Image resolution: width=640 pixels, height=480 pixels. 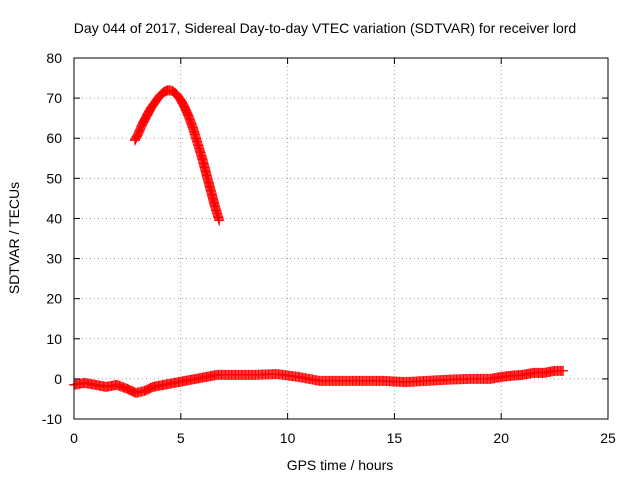 I want to click on y-tick-label: 10, so click(x=54, y=339).